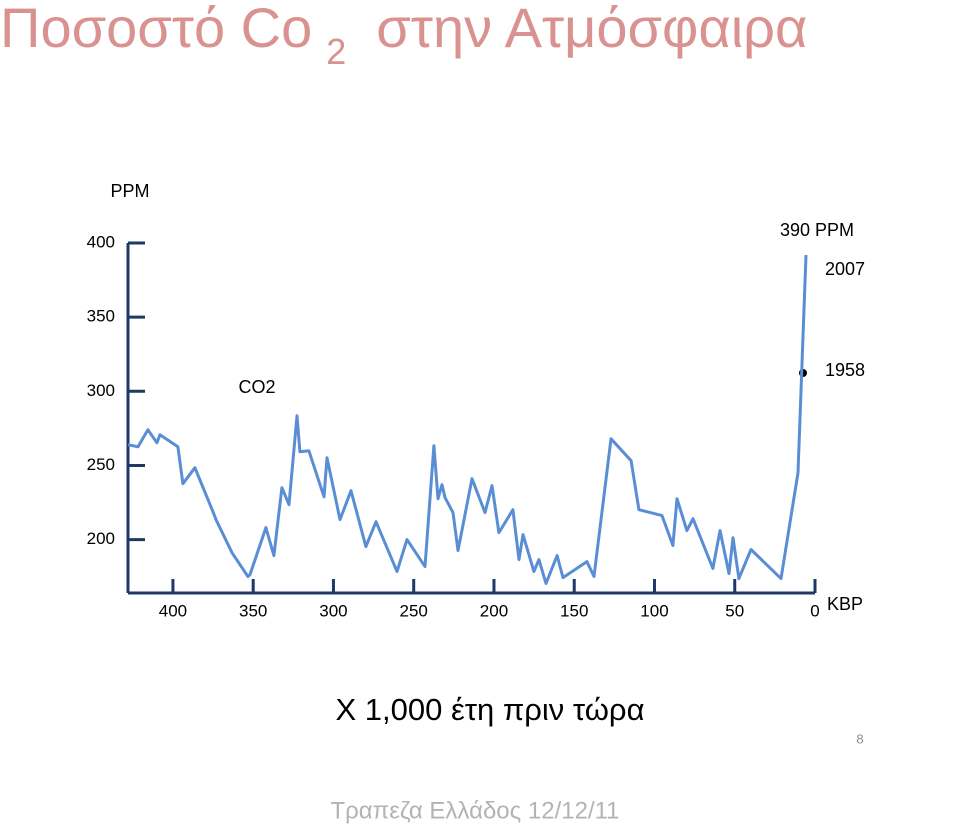  I want to click on x-tick-label: 200, so click(494, 610).